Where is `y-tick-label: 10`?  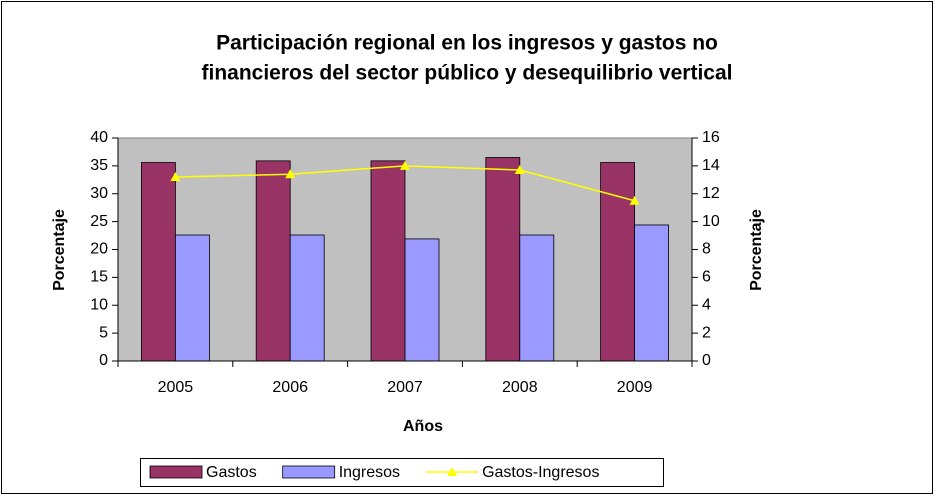
y-tick-label: 10 is located at coordinates (99, 304).